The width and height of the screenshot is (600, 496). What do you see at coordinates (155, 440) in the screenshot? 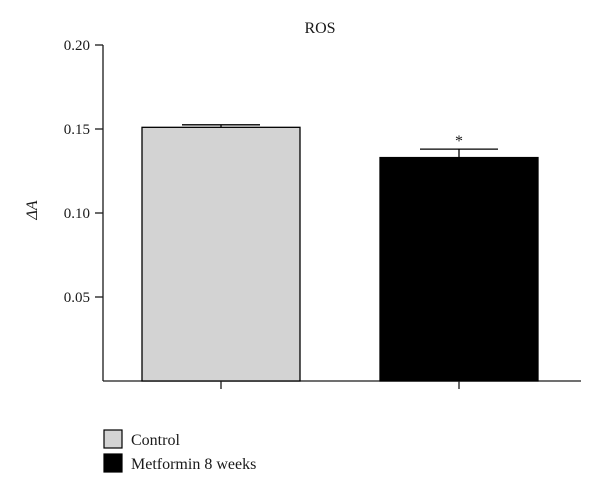
I see `legend-label: Control` at bounding box center [155, 440].